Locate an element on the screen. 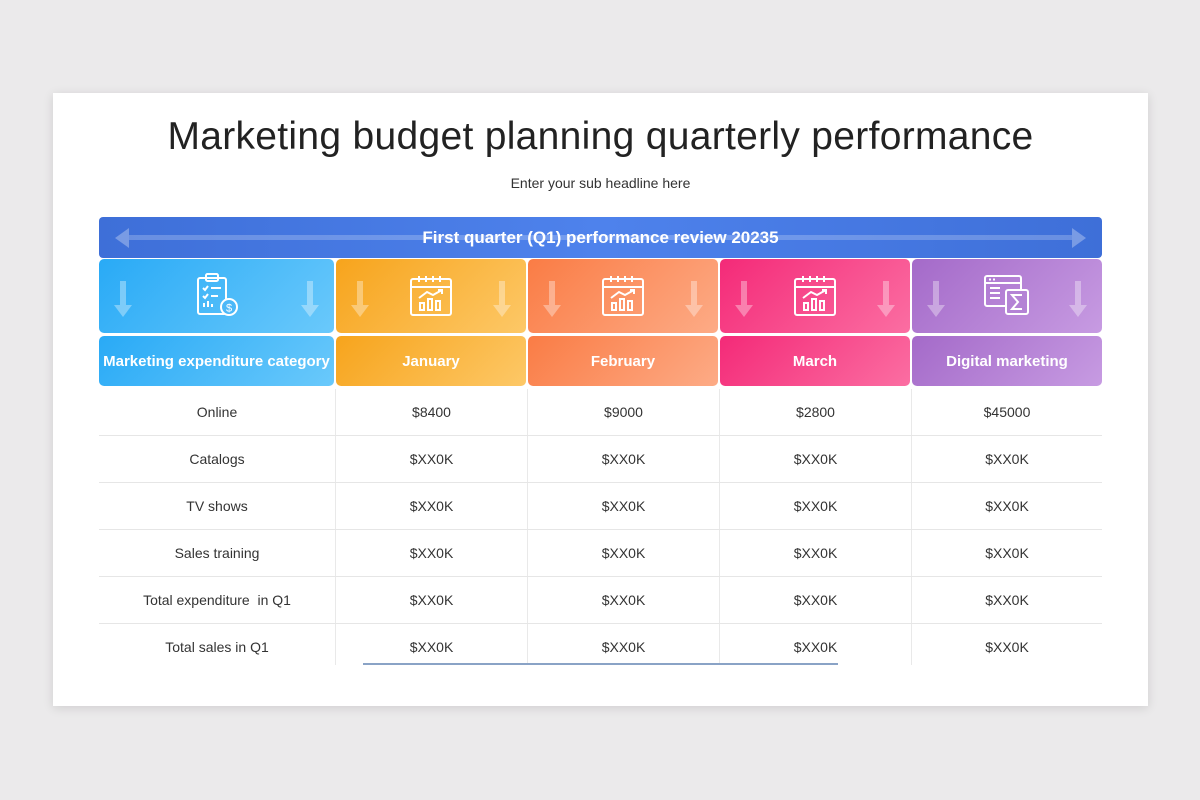  row-category: Catalogs is located at coordinates (217, 459).